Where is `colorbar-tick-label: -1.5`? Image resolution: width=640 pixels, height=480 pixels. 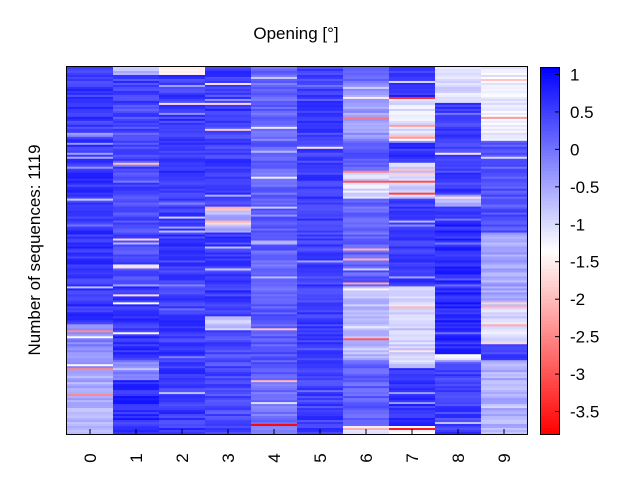
colorbar-tick-label: -1.5 is located at coordinates (584, 262).